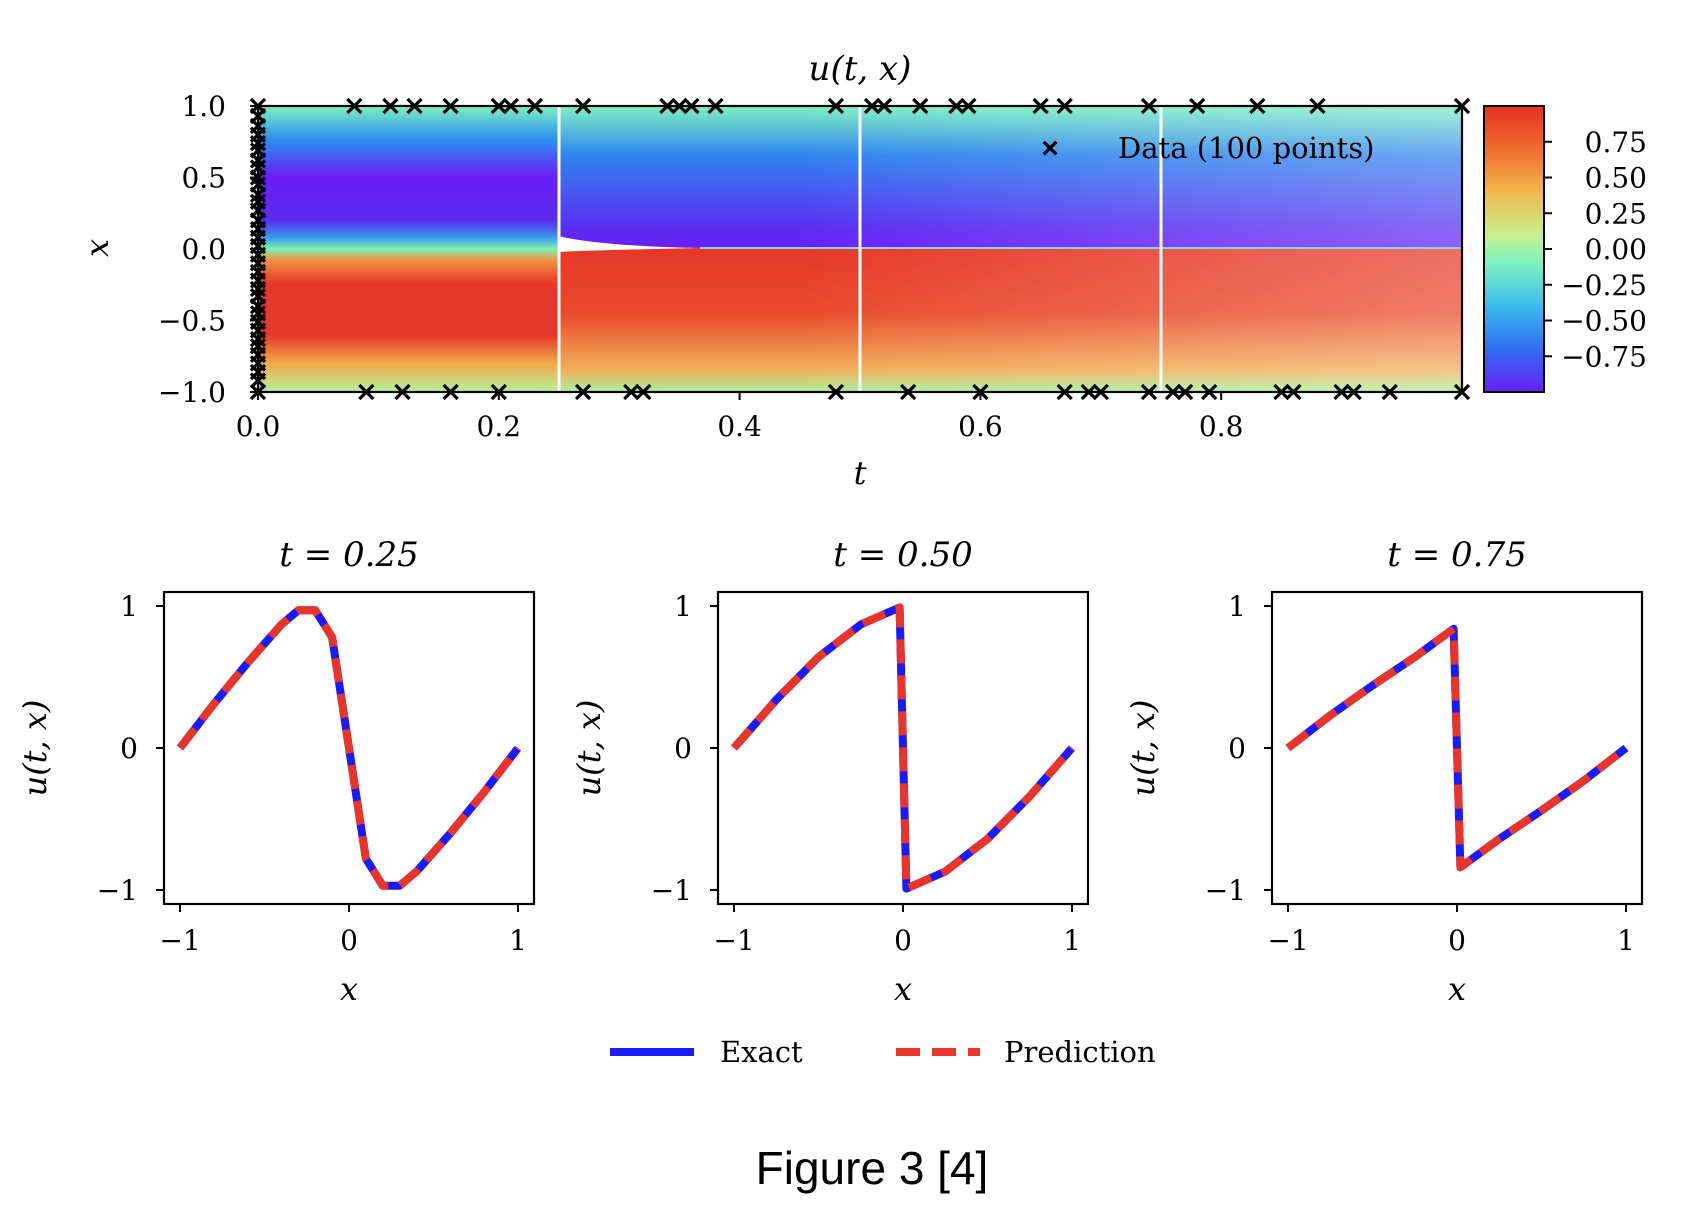  What do you see at coordinates (1604, 321) in the screenshot?
I see `colorbar-tick-label: −0.50` at bounding box center [1604, 321].